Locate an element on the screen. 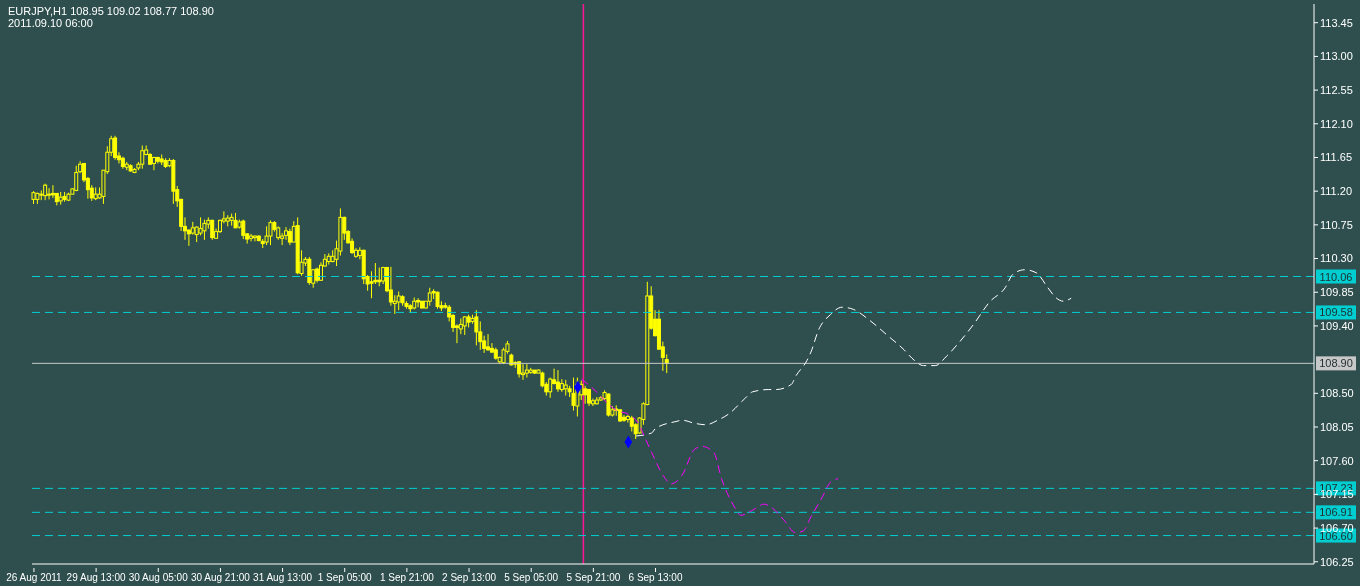  x-tick-label: 6 Sep 13:00 is located at coordinates (655, 577).